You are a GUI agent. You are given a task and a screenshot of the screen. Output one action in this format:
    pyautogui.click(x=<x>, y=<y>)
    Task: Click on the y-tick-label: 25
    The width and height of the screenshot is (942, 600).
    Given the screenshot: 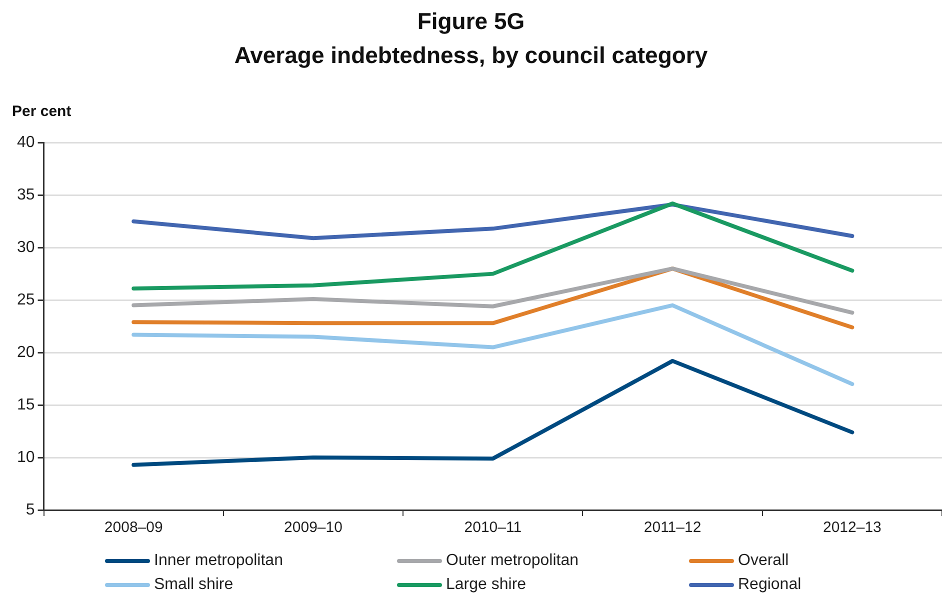 What is the action you would take?
    pyautogui.click(x=26, y=299)
    